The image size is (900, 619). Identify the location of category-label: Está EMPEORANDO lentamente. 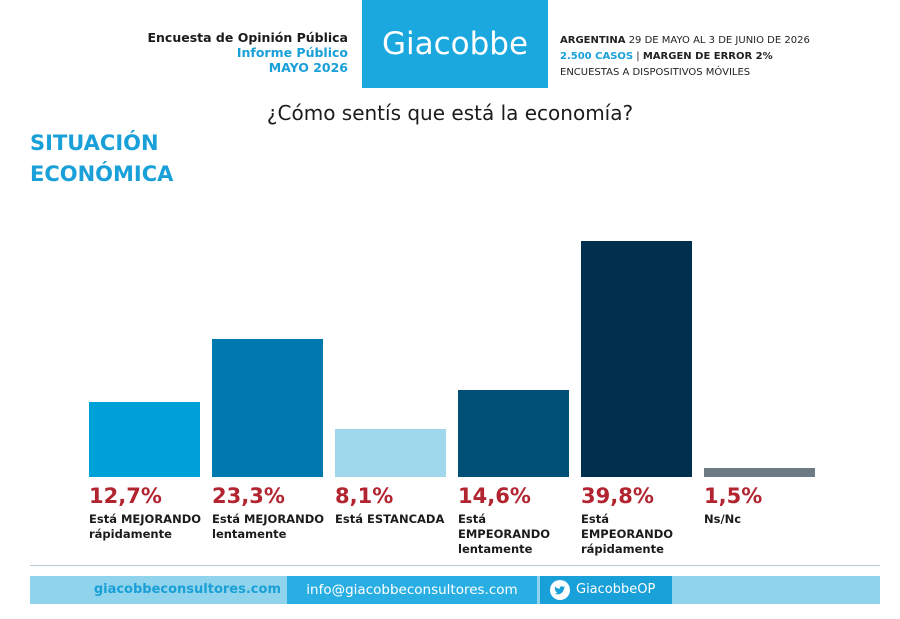
(504, 534).